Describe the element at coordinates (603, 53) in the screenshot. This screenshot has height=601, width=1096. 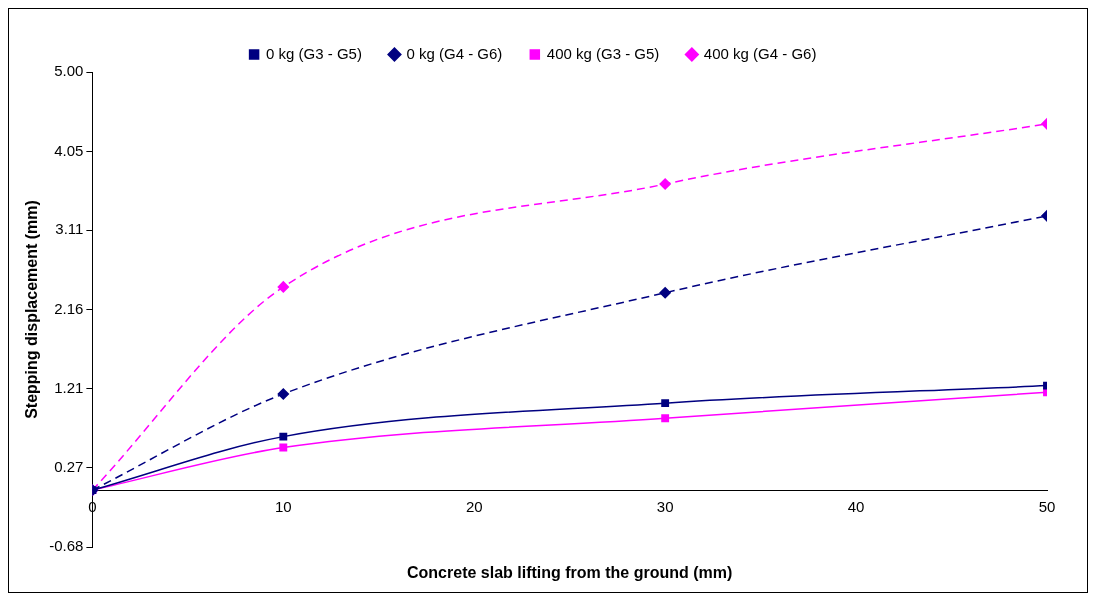
I see `legend-label: 400 kg (G3 - G5)` at that location.